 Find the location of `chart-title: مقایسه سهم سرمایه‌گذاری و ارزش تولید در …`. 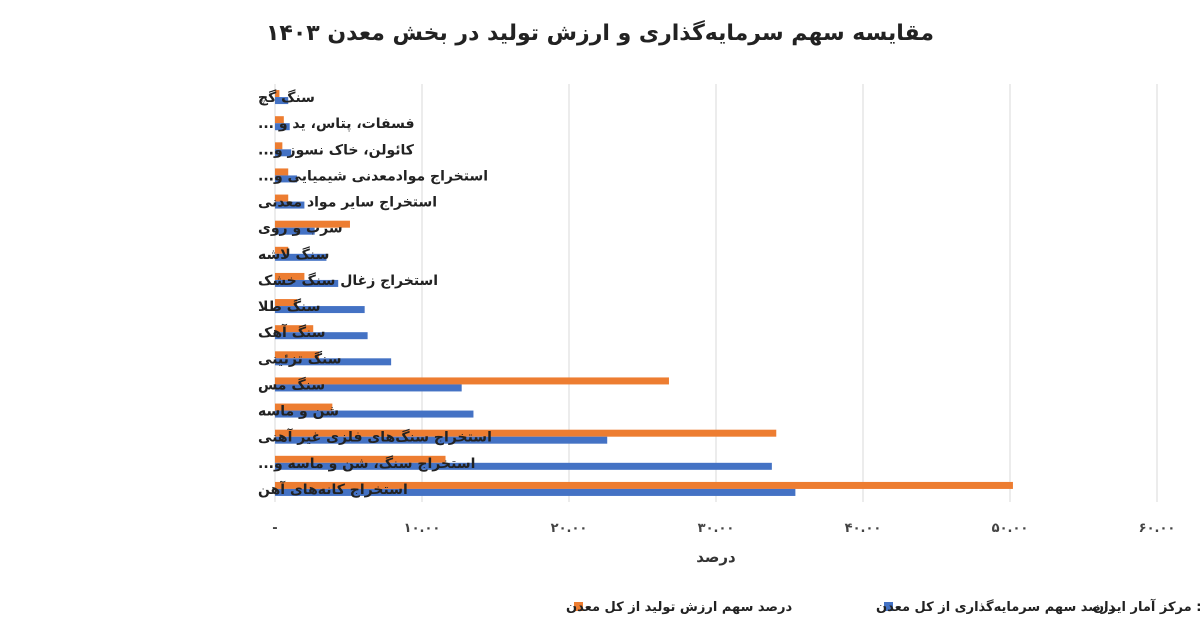

chart-title: مقایسه سهم سرمایه‌گذاری و ارزش تولید در … is located at coordinates (600, 32).